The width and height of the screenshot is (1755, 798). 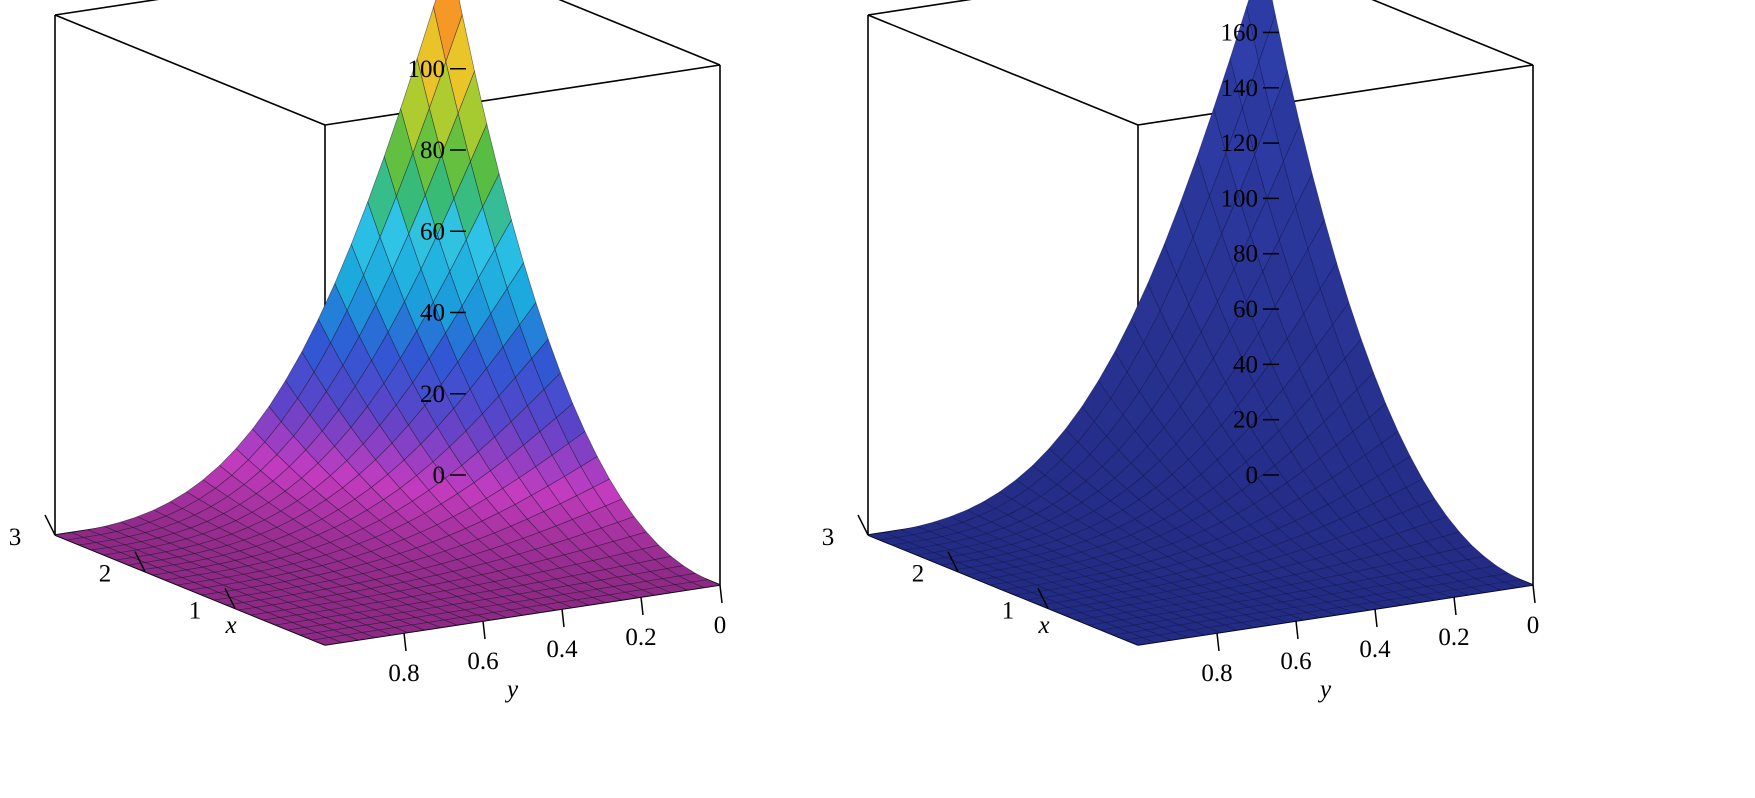 I want to click on z-tick-label: 160, so click(x=1240, y=32).